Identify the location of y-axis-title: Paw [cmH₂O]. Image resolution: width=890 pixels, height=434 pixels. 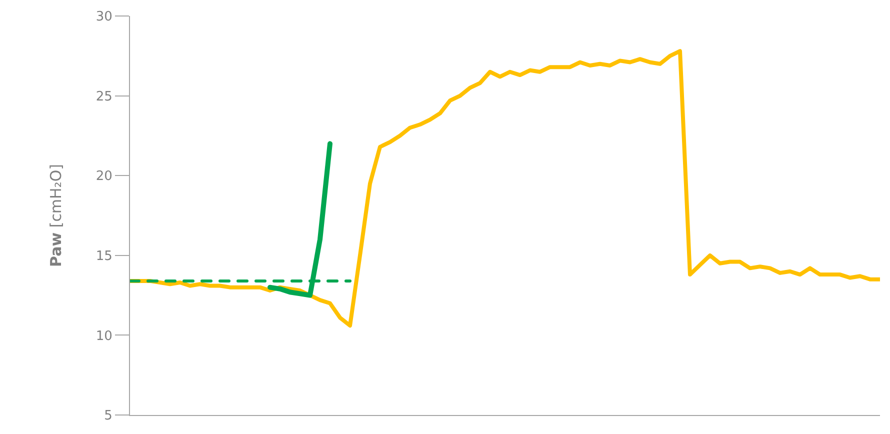
(56, 216).